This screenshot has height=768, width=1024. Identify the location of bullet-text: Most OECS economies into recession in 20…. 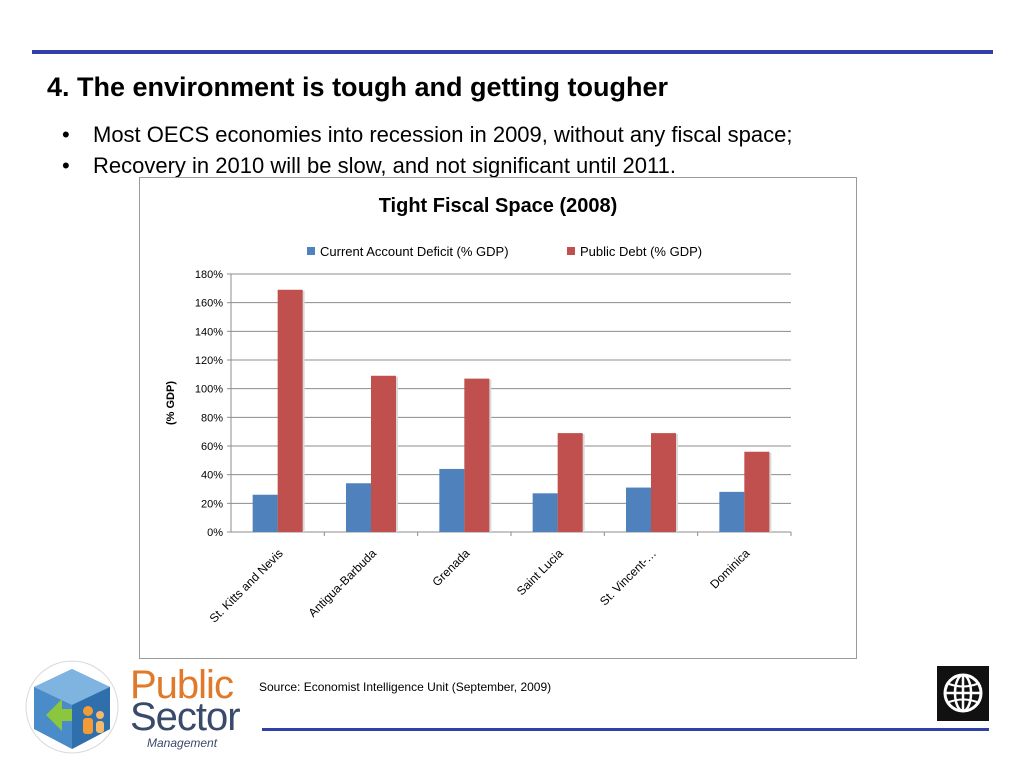
(443, 134).